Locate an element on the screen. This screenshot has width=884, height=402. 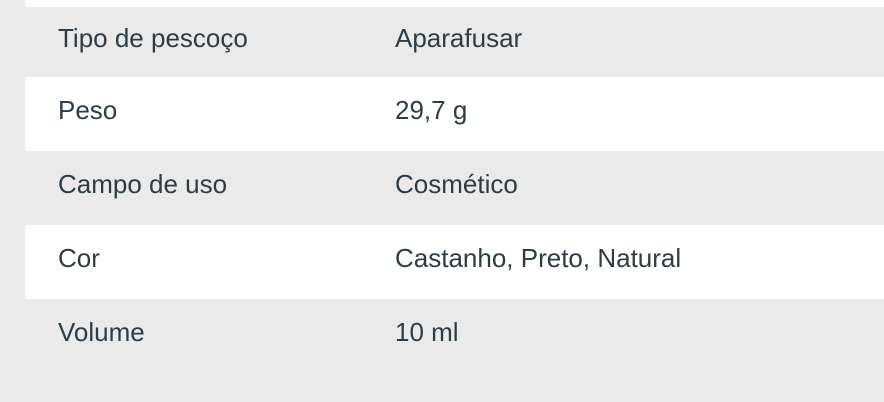
spec-value: Aparafusar is located at coordinates (459, 38).